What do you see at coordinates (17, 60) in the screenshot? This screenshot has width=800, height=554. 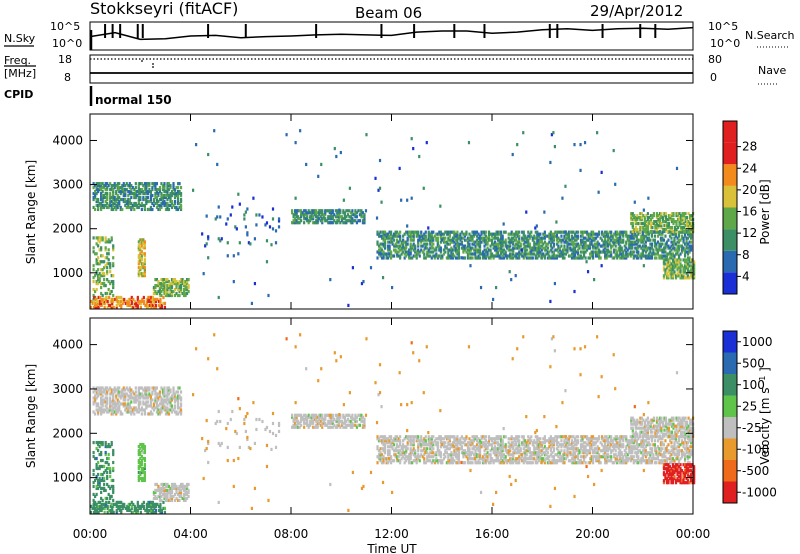 I see `freq-label-line1: Freq.` at bounding box center [17, 60].